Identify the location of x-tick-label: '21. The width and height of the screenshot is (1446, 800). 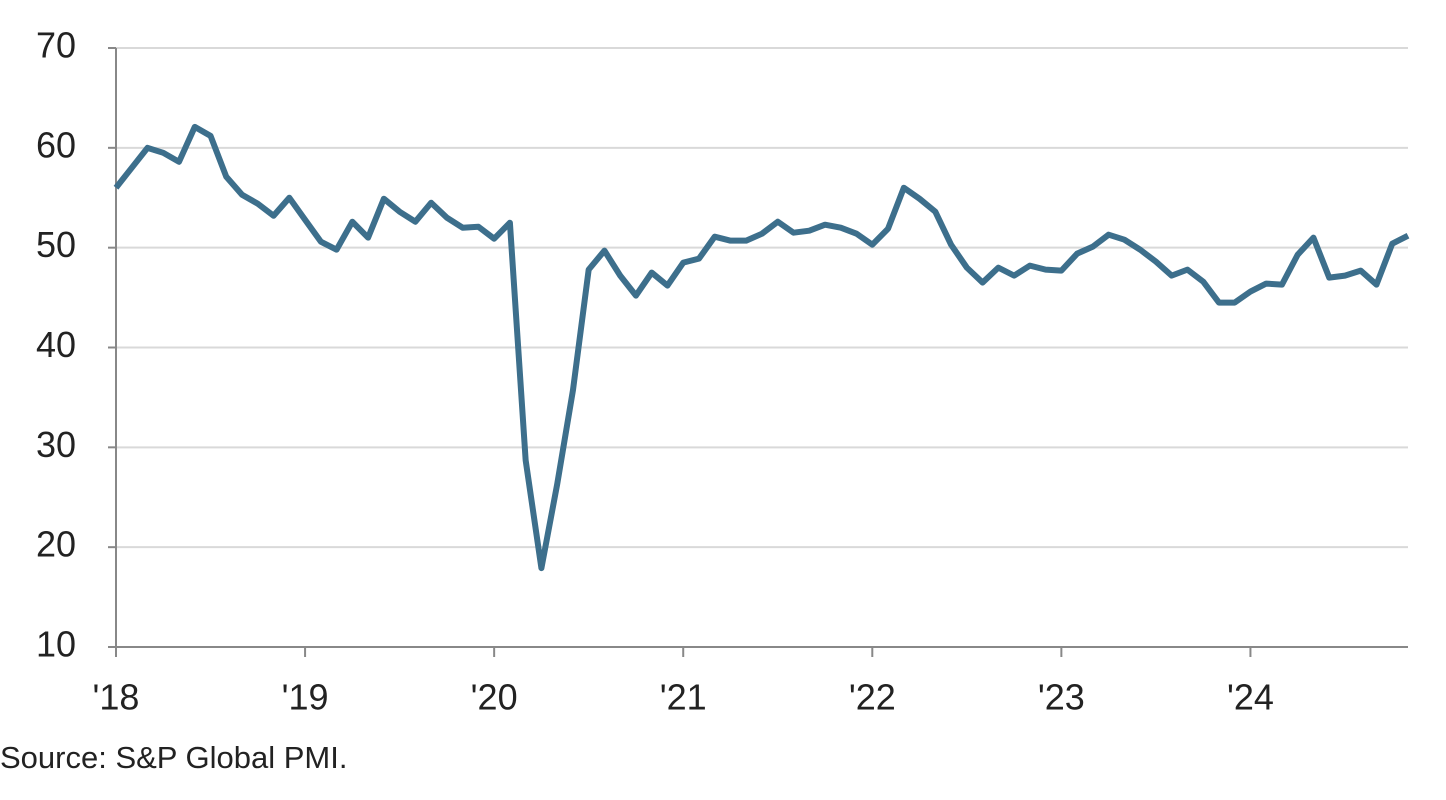
(683, 697).